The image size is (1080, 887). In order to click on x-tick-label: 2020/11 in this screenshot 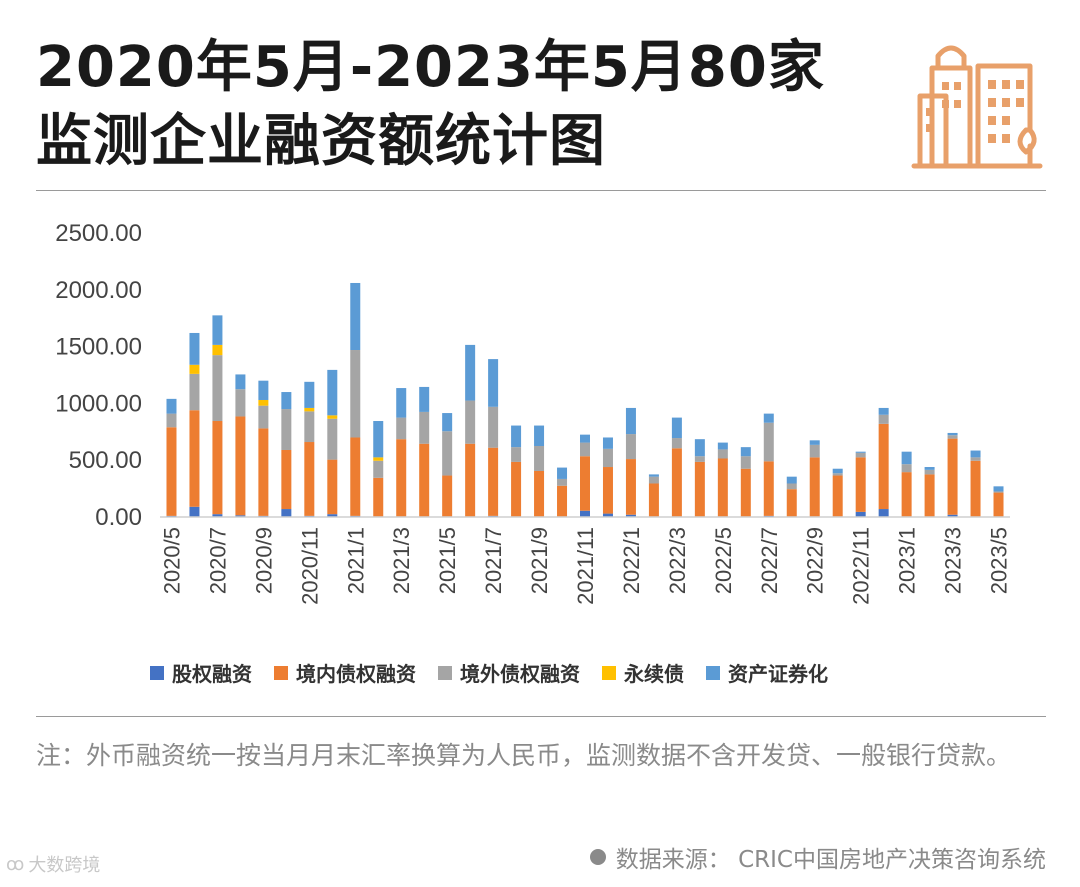, I will do `click(309, 566)`.